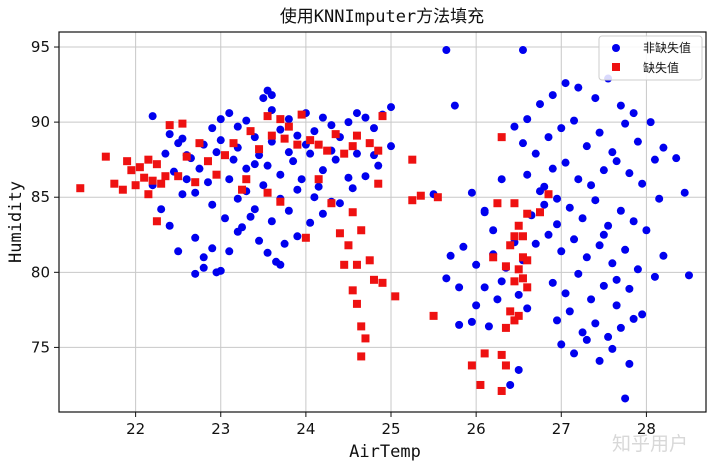 This screenshot has height=468, width=720. Describe the element at coordinates (135, 429) in the screenshot. I see `x-tick-label: 22` at that location.